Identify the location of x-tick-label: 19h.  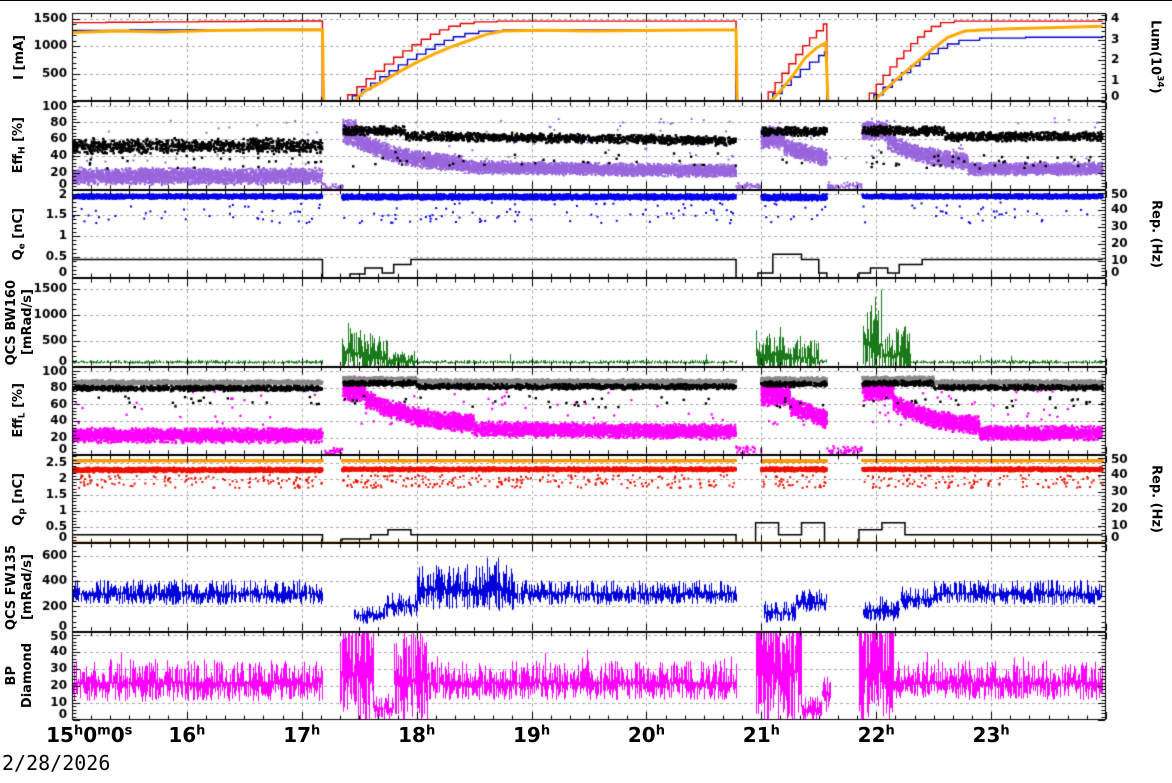
(531, 735).